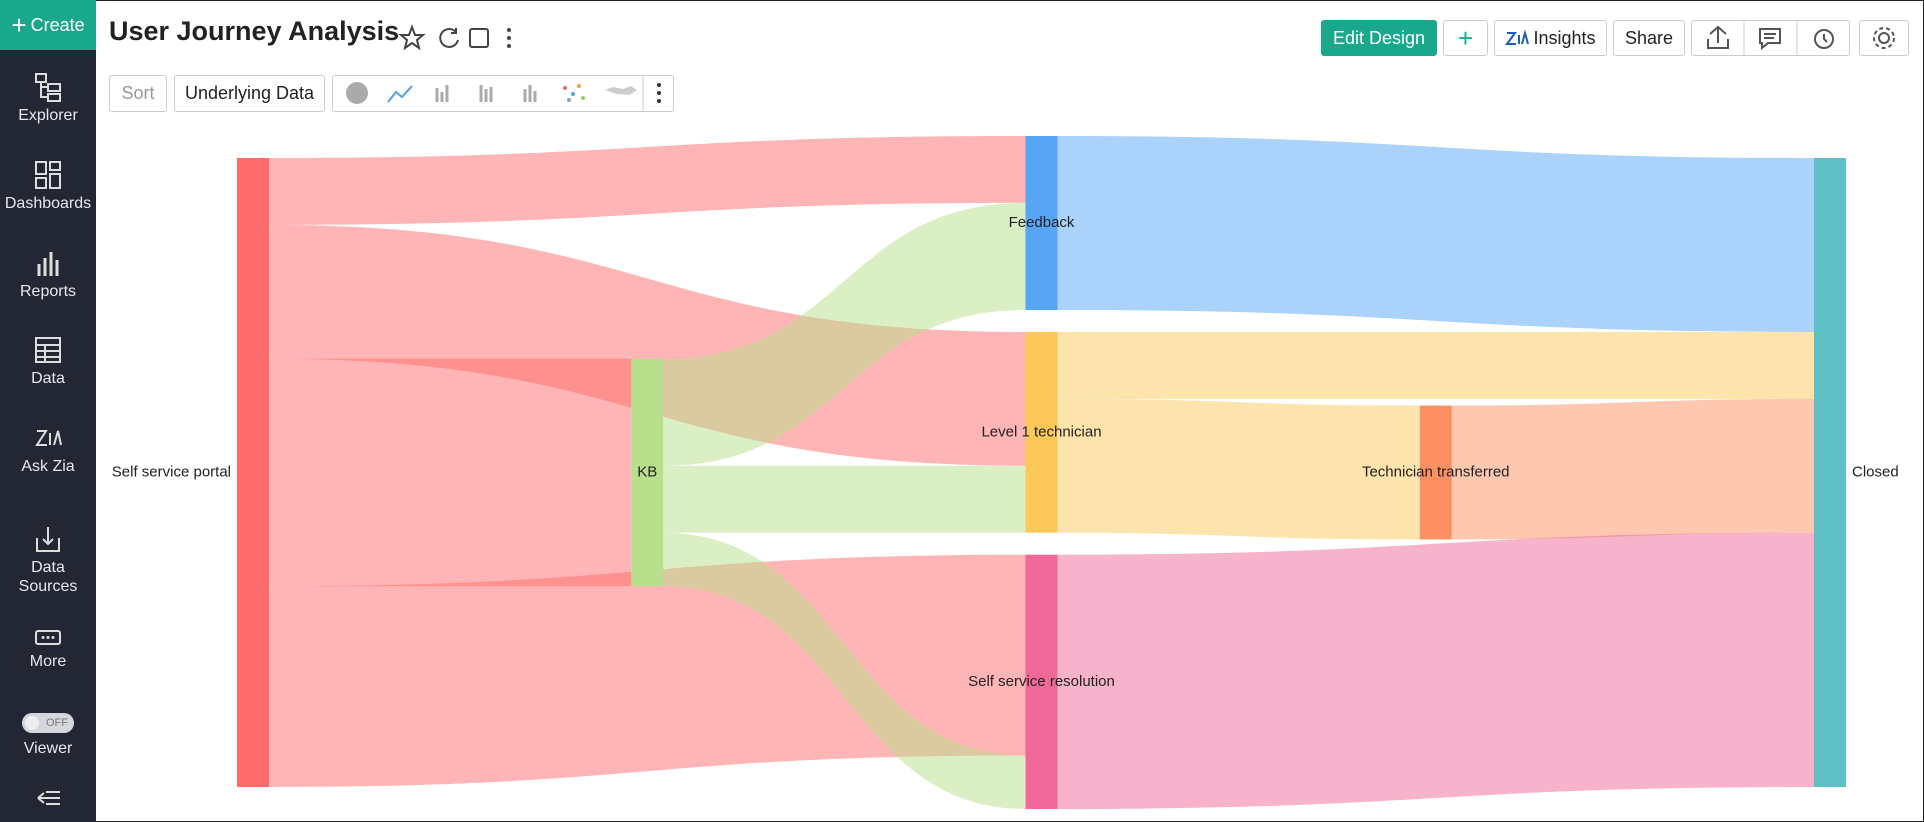 The image size is (1924, 822). I want to click on nav-label: Reports, so click(48, 291).